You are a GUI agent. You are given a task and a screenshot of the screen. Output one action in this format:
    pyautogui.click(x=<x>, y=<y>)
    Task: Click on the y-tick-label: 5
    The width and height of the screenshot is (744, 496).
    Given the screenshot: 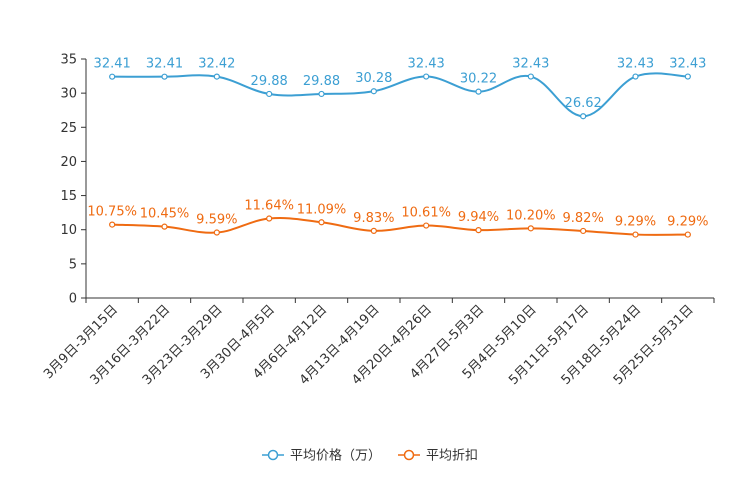 What is the action you would take?
    pyautogui.click(x=73, y=264)
    